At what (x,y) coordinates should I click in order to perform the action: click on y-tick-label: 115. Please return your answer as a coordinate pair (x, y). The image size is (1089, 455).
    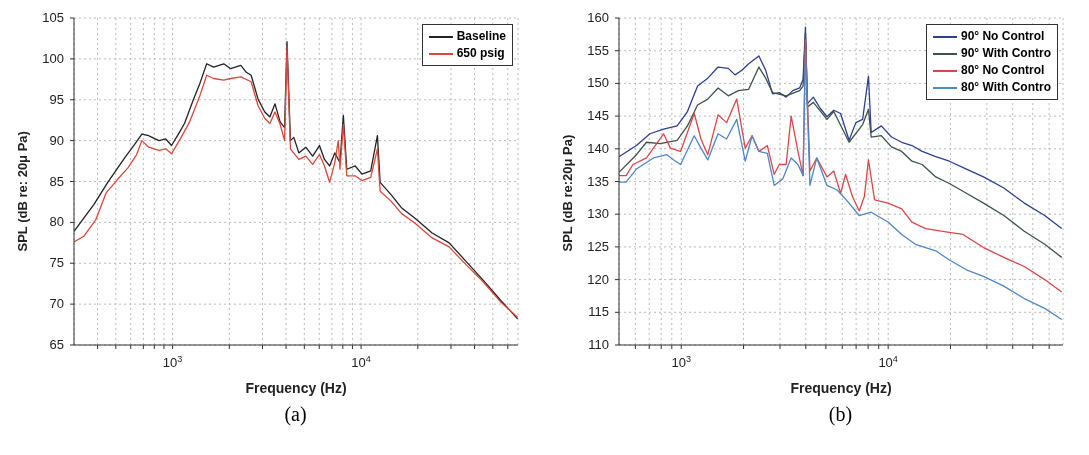
    Looking at the image, I should click on (598, 312).